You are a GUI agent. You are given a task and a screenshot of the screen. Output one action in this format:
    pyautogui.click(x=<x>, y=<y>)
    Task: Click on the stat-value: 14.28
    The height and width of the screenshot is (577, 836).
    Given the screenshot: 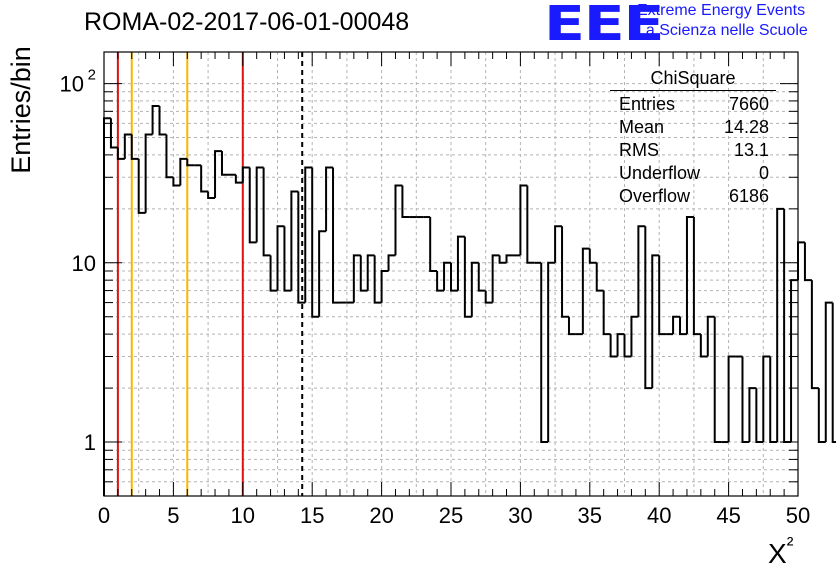 What is the action you would take?
    pyautogui.click(x=746, y=127)
    